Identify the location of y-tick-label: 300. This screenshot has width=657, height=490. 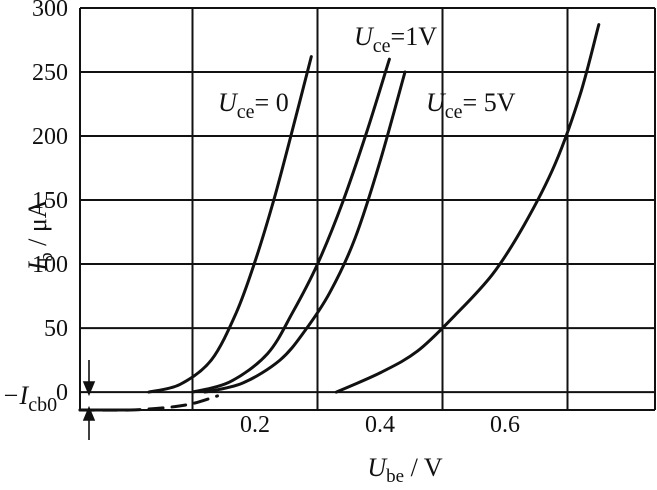
(50, 11).